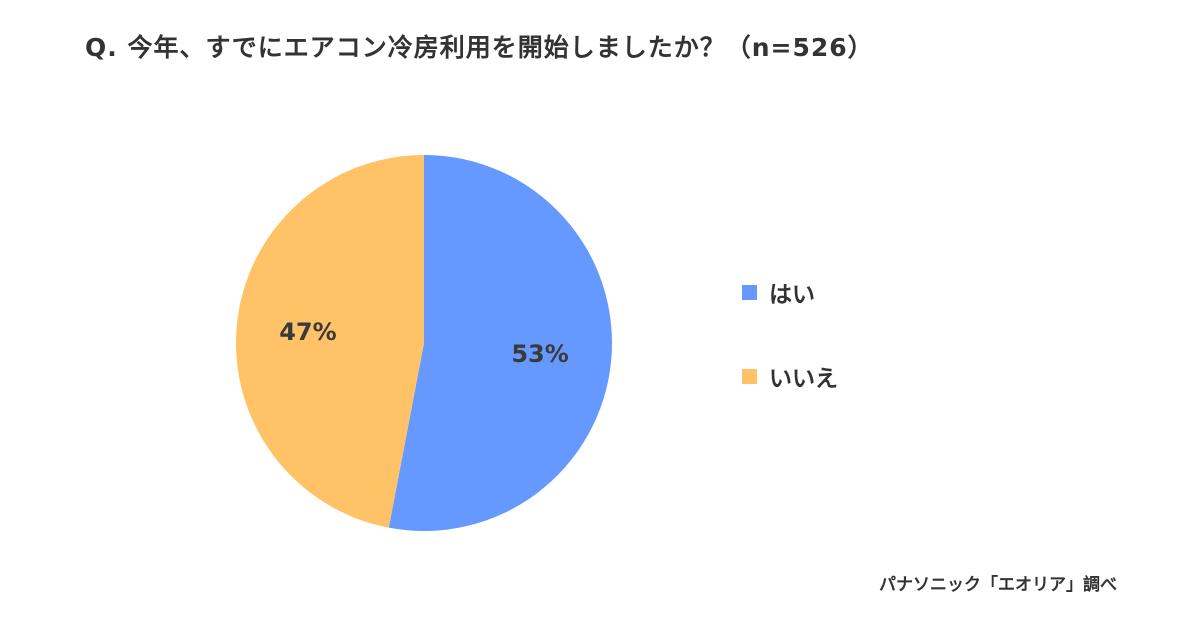  Describe the element at coordinates (749, 376) in the screenshot. I see `legend-swatch-no` at that location.